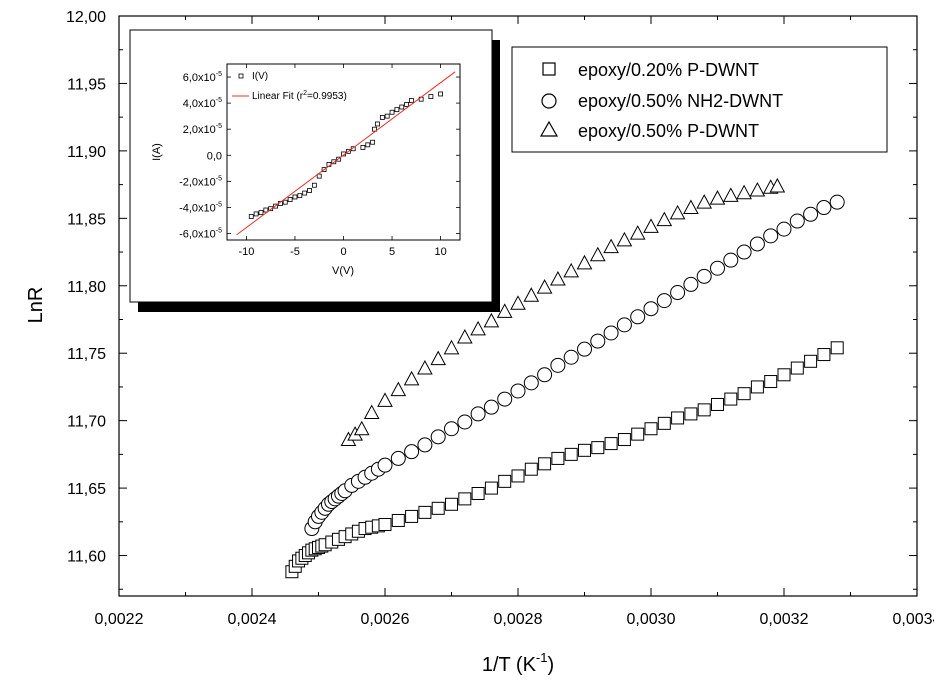  What do you see at coordinates (549, 128) in the screenshot?
I see `legend-marker-triangle` at bounding box center [549, 128].